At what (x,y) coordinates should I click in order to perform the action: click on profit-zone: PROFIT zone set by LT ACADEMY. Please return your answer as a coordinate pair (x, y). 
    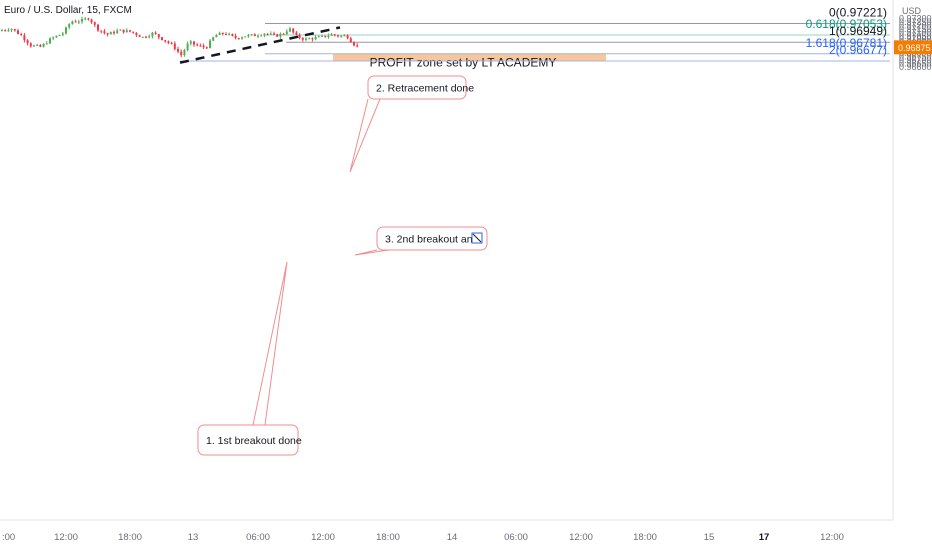
    Looking at the image, I should click on (469, 61).